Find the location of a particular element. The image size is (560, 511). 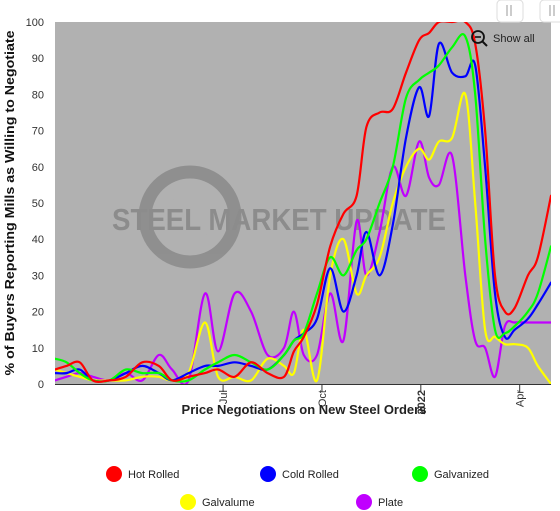

watermark-logo-center is located at coordinates (190, 217).